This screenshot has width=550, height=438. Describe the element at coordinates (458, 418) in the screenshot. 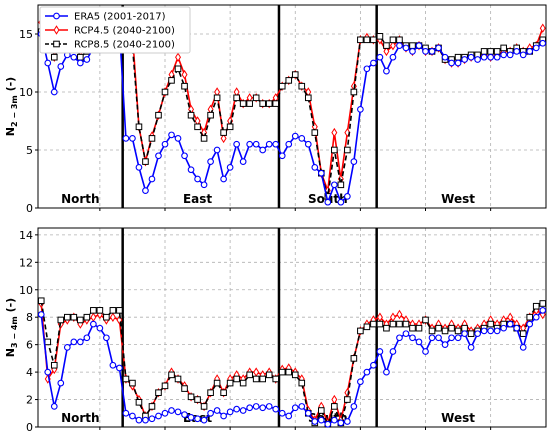

I see `region-label-west: West` at that location.